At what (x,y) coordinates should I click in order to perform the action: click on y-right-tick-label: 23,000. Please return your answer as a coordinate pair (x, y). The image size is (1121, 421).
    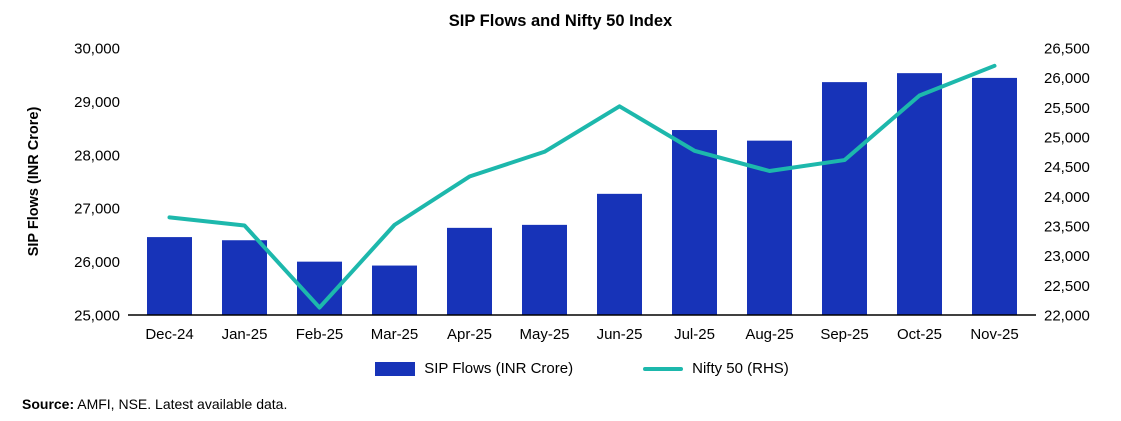
    Looking at the image, I should click on (1067, 256).